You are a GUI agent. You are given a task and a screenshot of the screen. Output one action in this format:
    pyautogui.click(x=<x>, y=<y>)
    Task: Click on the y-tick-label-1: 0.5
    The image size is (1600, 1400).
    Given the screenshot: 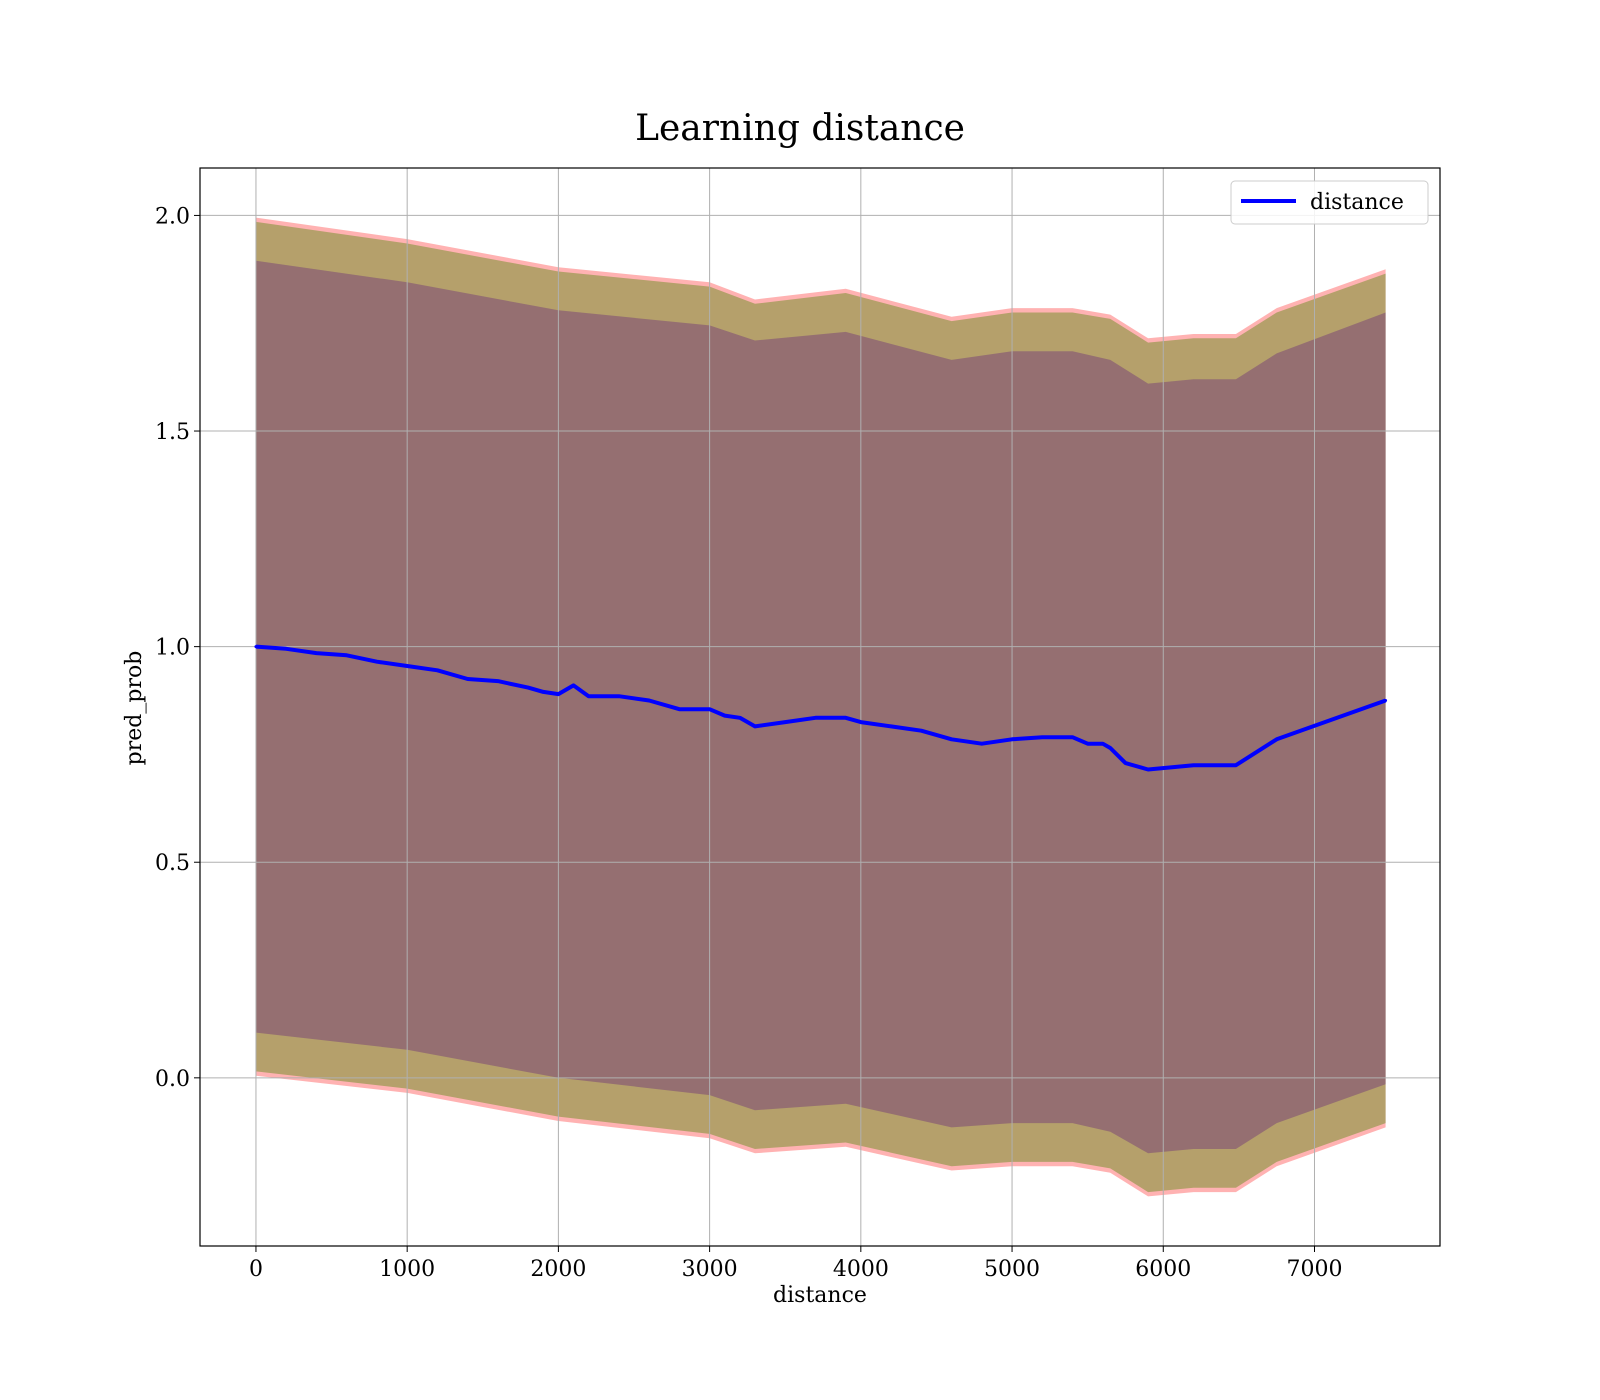 What is the action you would take?
    pyautogui.click(x=172, y=863)
    